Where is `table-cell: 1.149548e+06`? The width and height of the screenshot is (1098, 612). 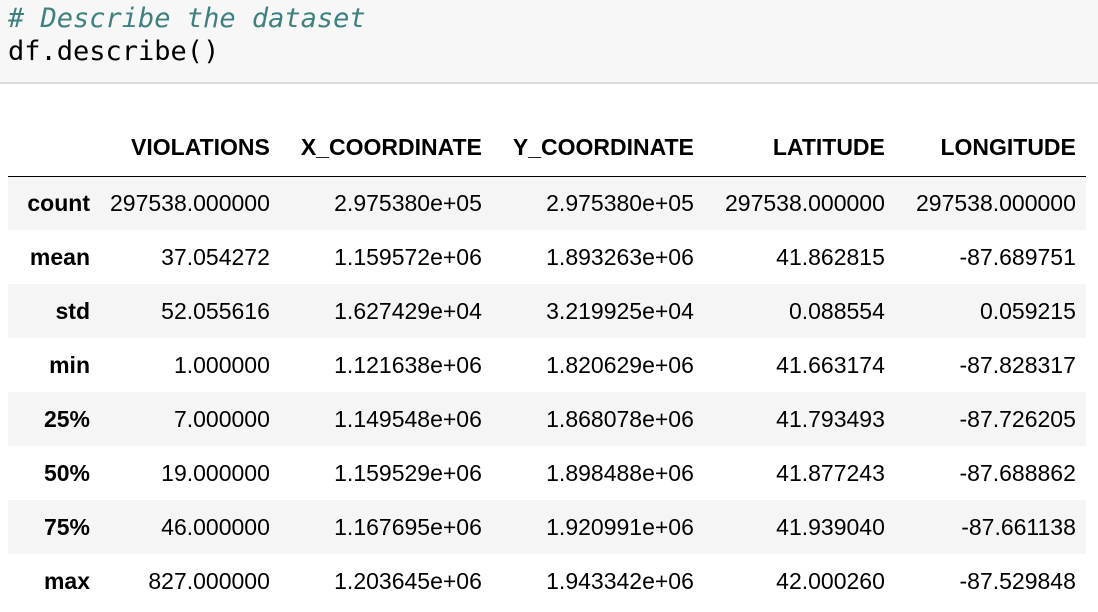 table-cell: 1.149548e+06 is located at coordinates (408, 418).